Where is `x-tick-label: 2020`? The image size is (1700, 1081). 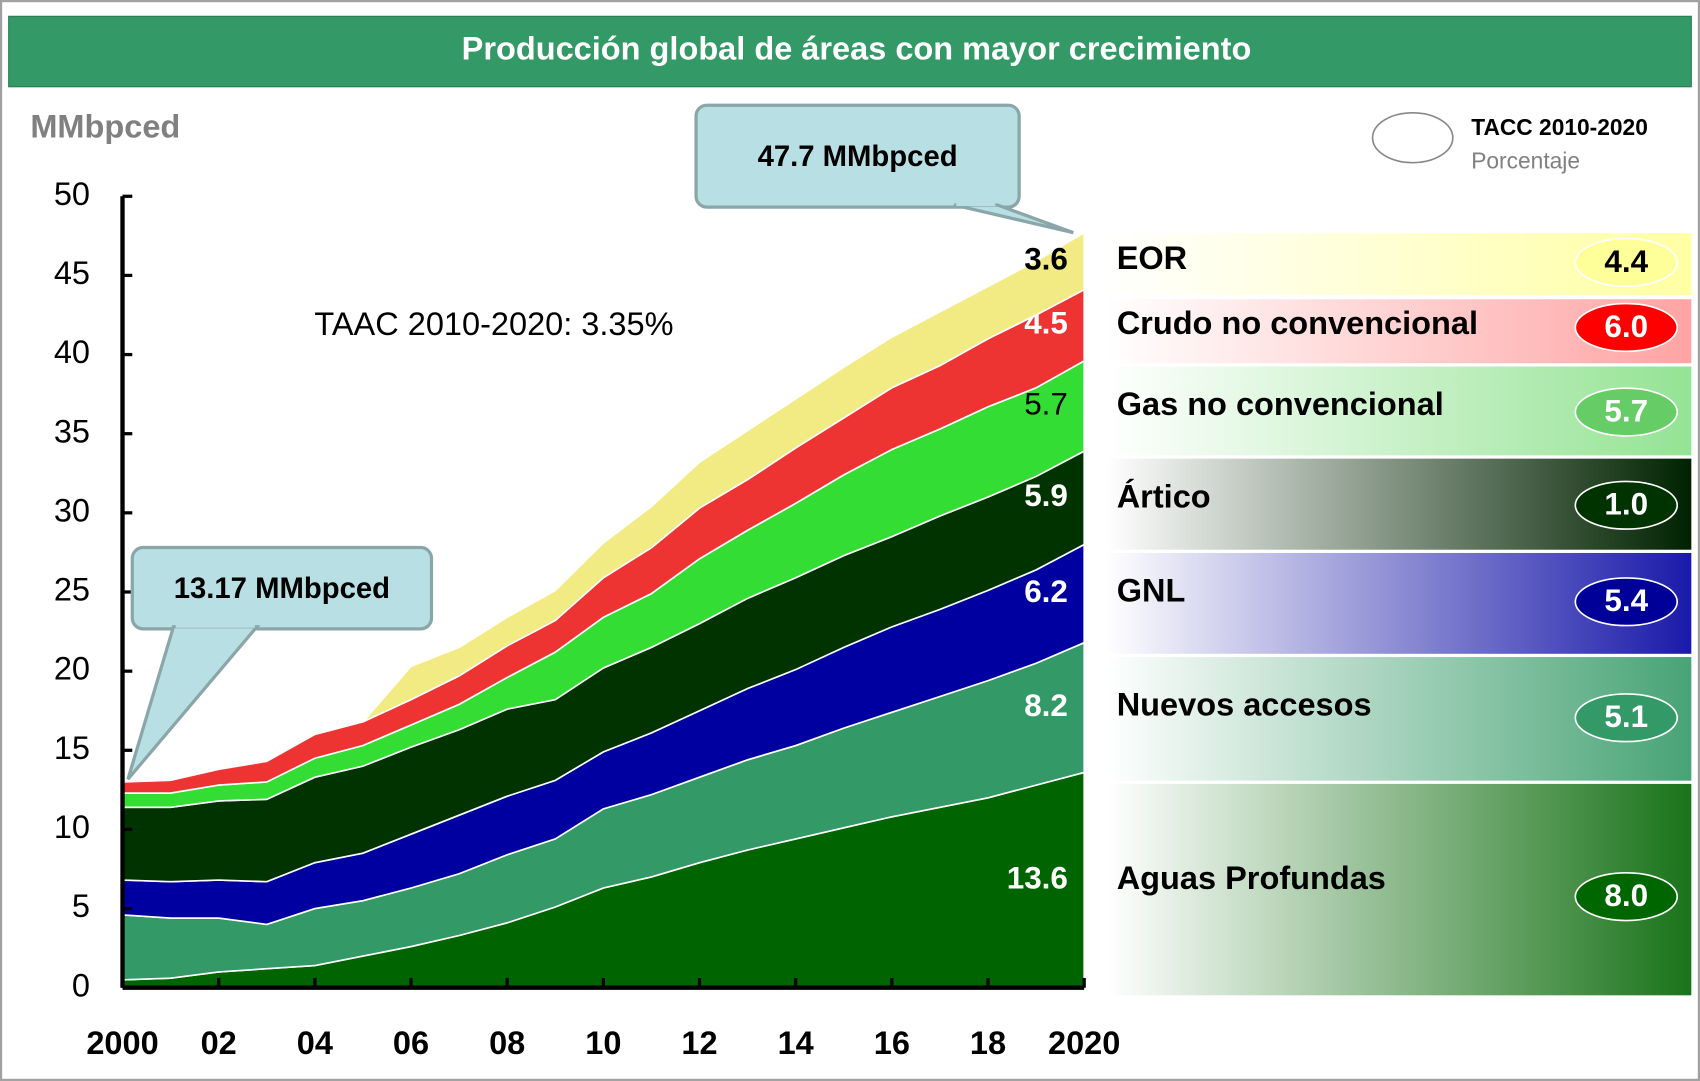 x-tick-label: 2020 is located at coordinates (1084, 1043).